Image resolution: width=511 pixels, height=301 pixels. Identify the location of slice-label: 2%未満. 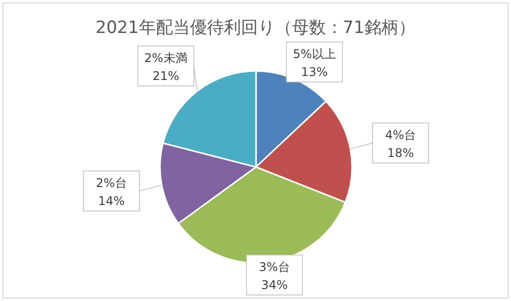
(166, 57).